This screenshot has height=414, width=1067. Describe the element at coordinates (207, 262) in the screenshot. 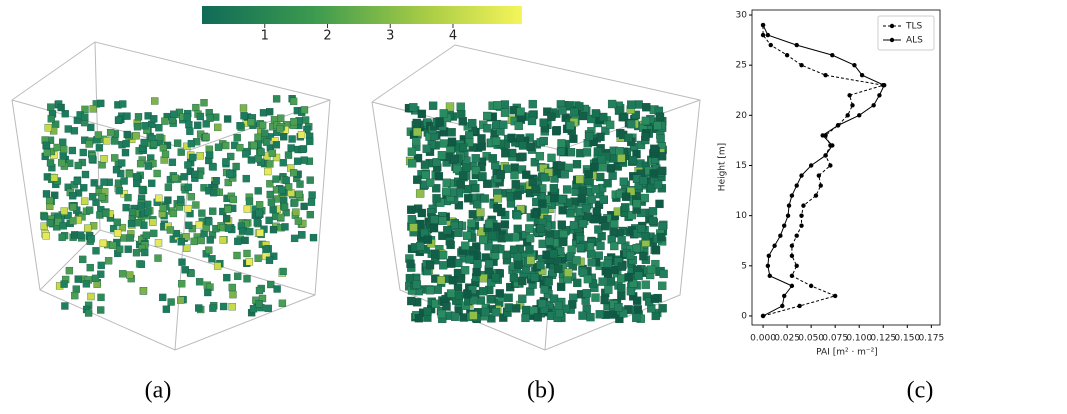

I see `box-a-back` at that location.